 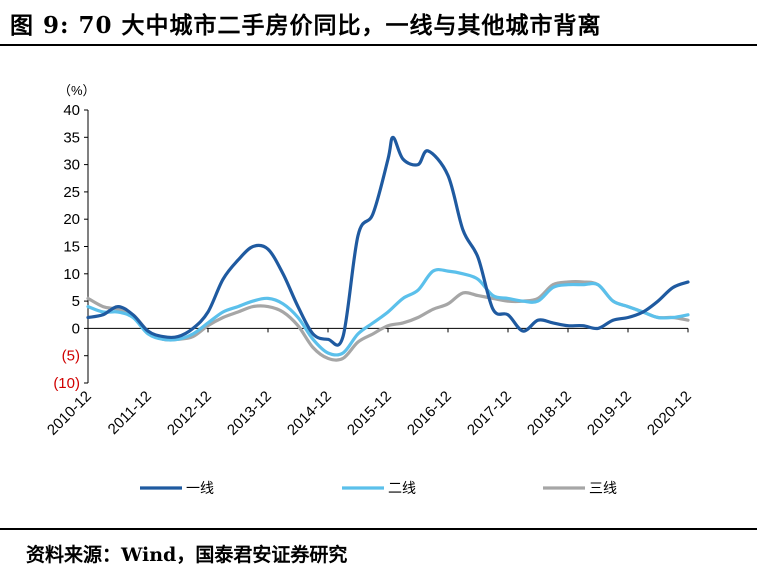 I want to click on y-axis-ticks: 40 35 30 25 20 15 10 5 0 (5) (10), so click(x=70, y=247).